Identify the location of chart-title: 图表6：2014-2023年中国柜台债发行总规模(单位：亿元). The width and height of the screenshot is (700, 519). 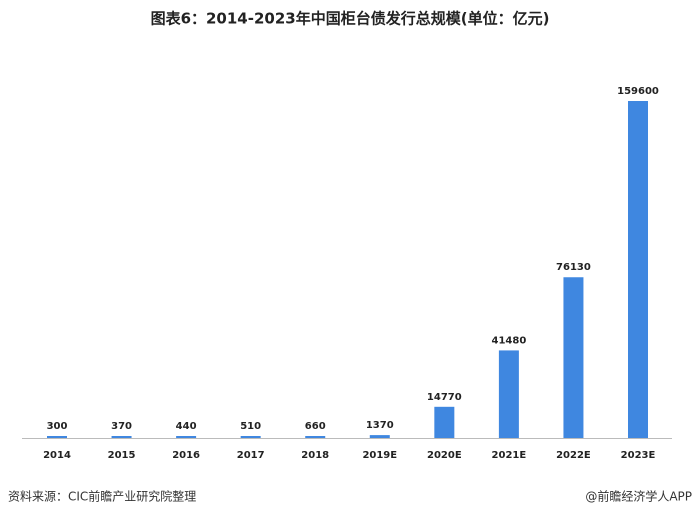
(350, 19).